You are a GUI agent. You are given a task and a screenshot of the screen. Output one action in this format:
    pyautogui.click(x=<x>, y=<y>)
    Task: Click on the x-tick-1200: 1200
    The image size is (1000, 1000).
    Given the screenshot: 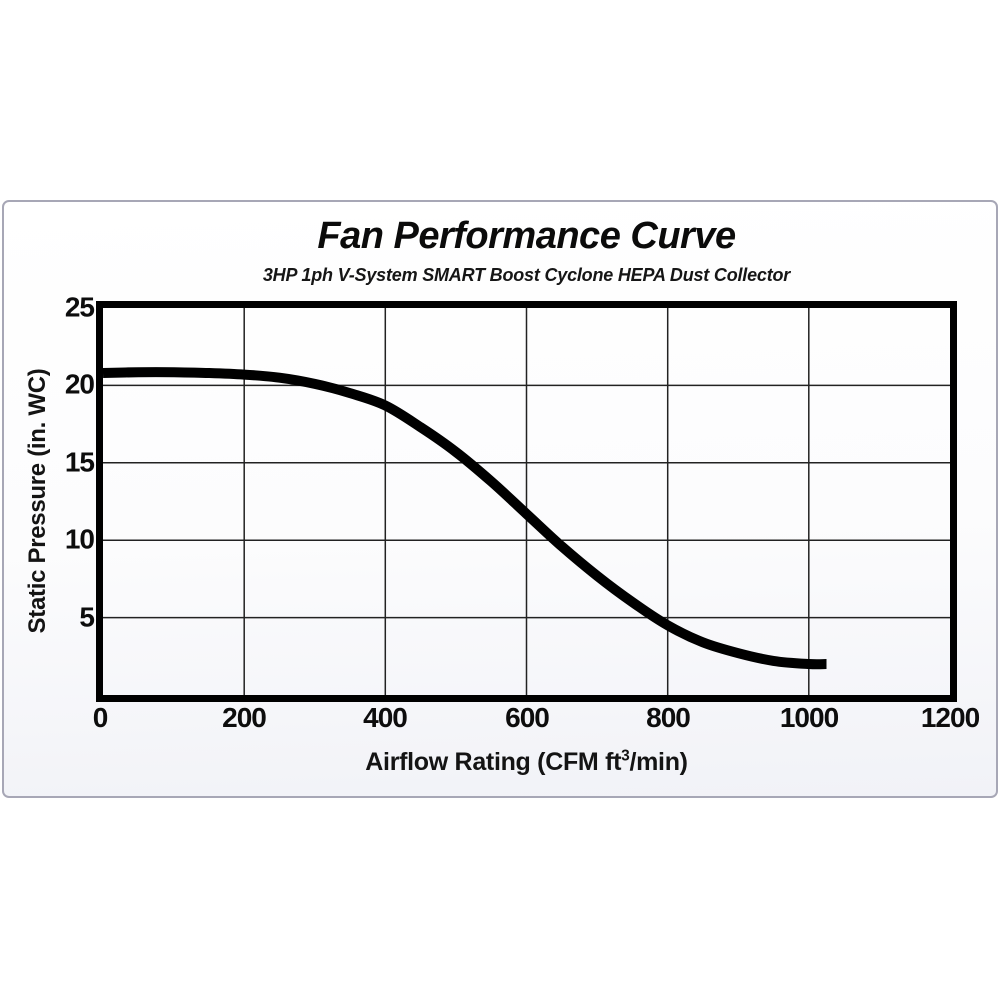 What is the action you would take?
    pyautogui.click(x=950, y=717)
    